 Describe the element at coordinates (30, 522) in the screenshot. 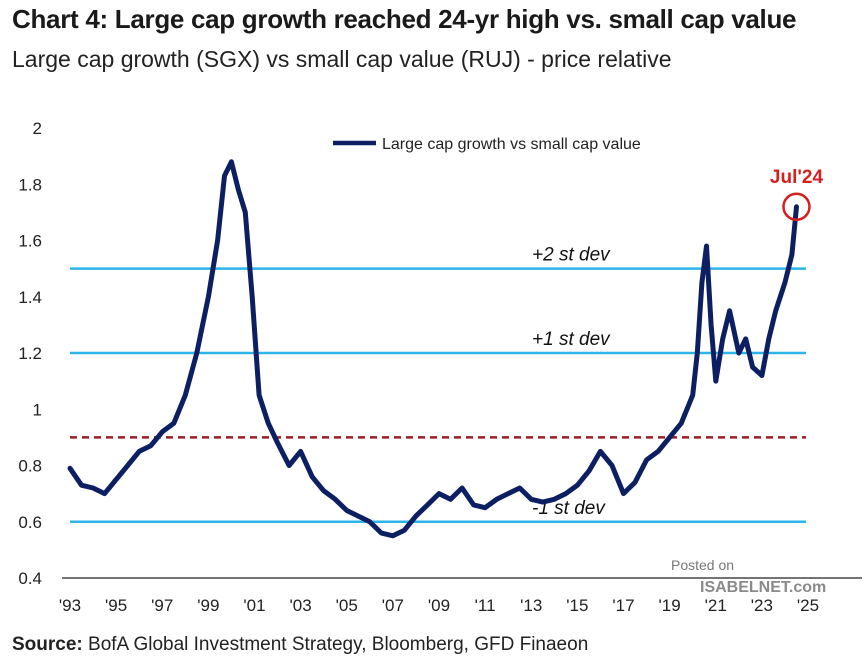

I see `y-tick-label: 0.6` at that location.